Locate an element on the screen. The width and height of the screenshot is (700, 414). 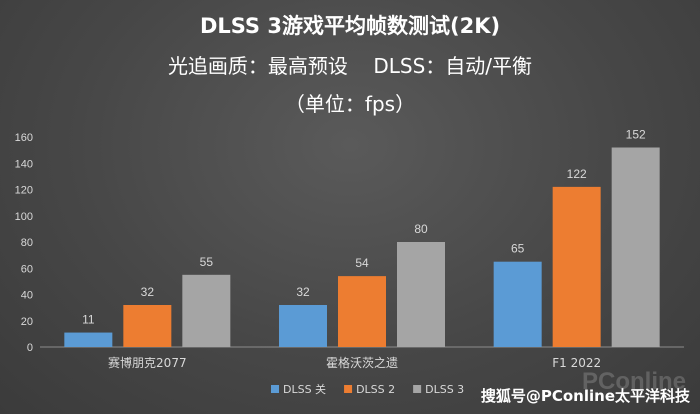
chart-unit-note: （单位：fps） is located at coordinates (350, 104).